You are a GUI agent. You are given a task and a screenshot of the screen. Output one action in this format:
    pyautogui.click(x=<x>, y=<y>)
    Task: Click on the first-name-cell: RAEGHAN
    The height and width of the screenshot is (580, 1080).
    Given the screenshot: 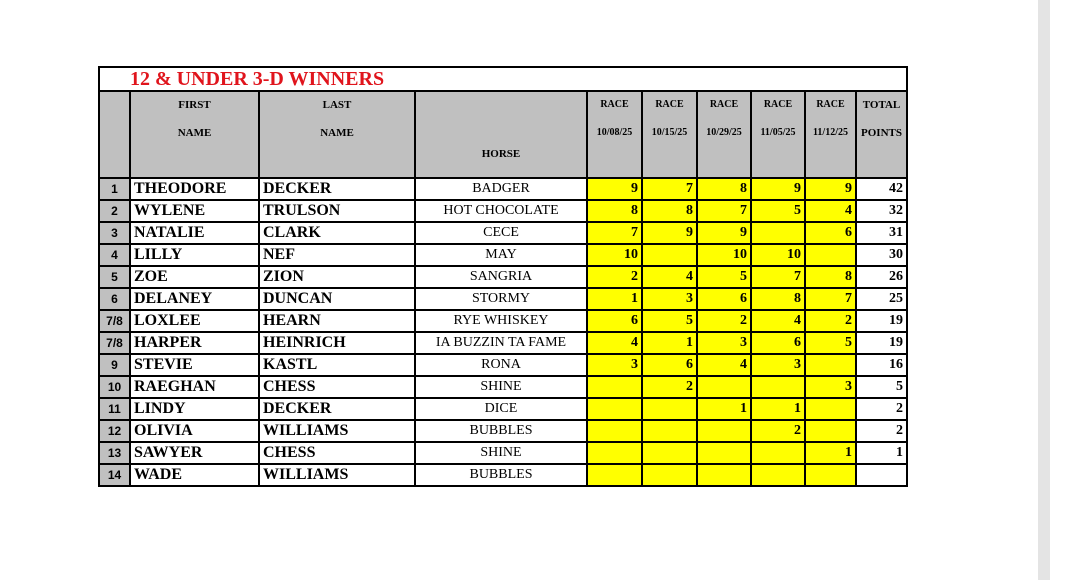 What is the action you would take?
    pyautogui.click(x=194, y=387)
    